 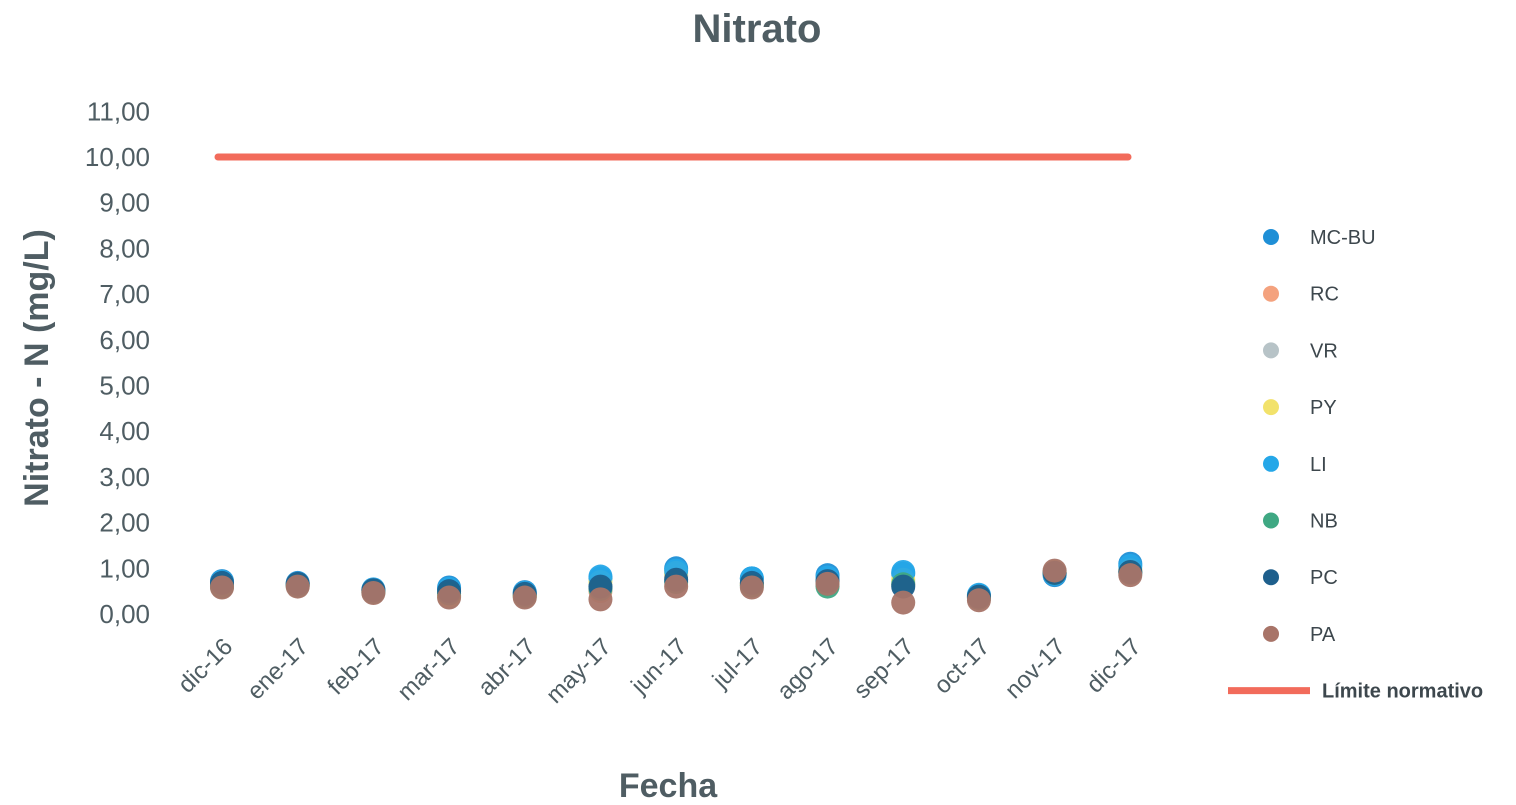 What do you see at coordinates (668, 786) in the screenshot?
I see `x-axis-label: Fecha` at bounding box center [668, 786].